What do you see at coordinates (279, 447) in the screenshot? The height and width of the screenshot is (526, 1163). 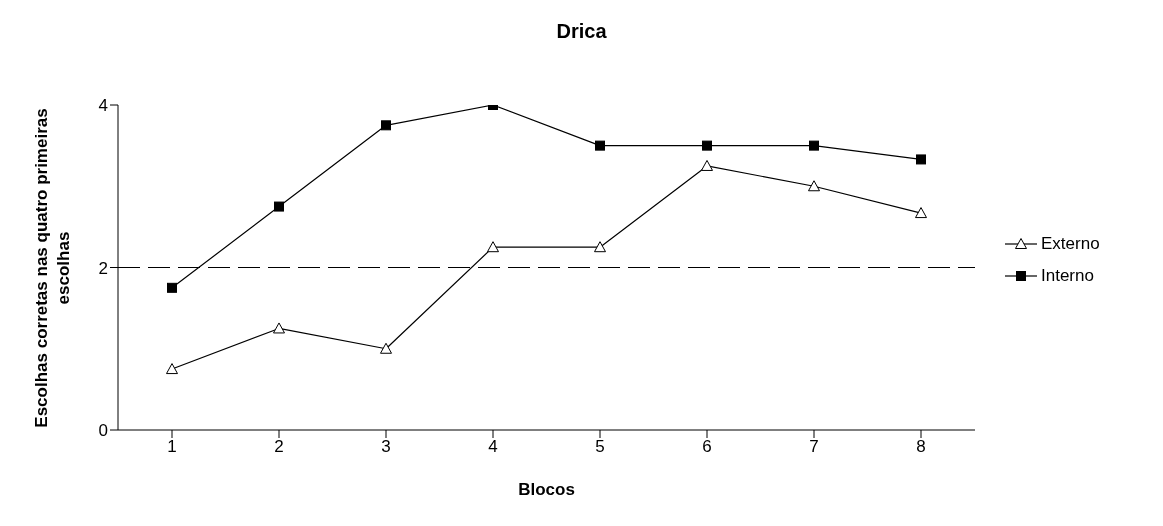 I see `x-tick-label: 2` at bounding box center [279, 447].